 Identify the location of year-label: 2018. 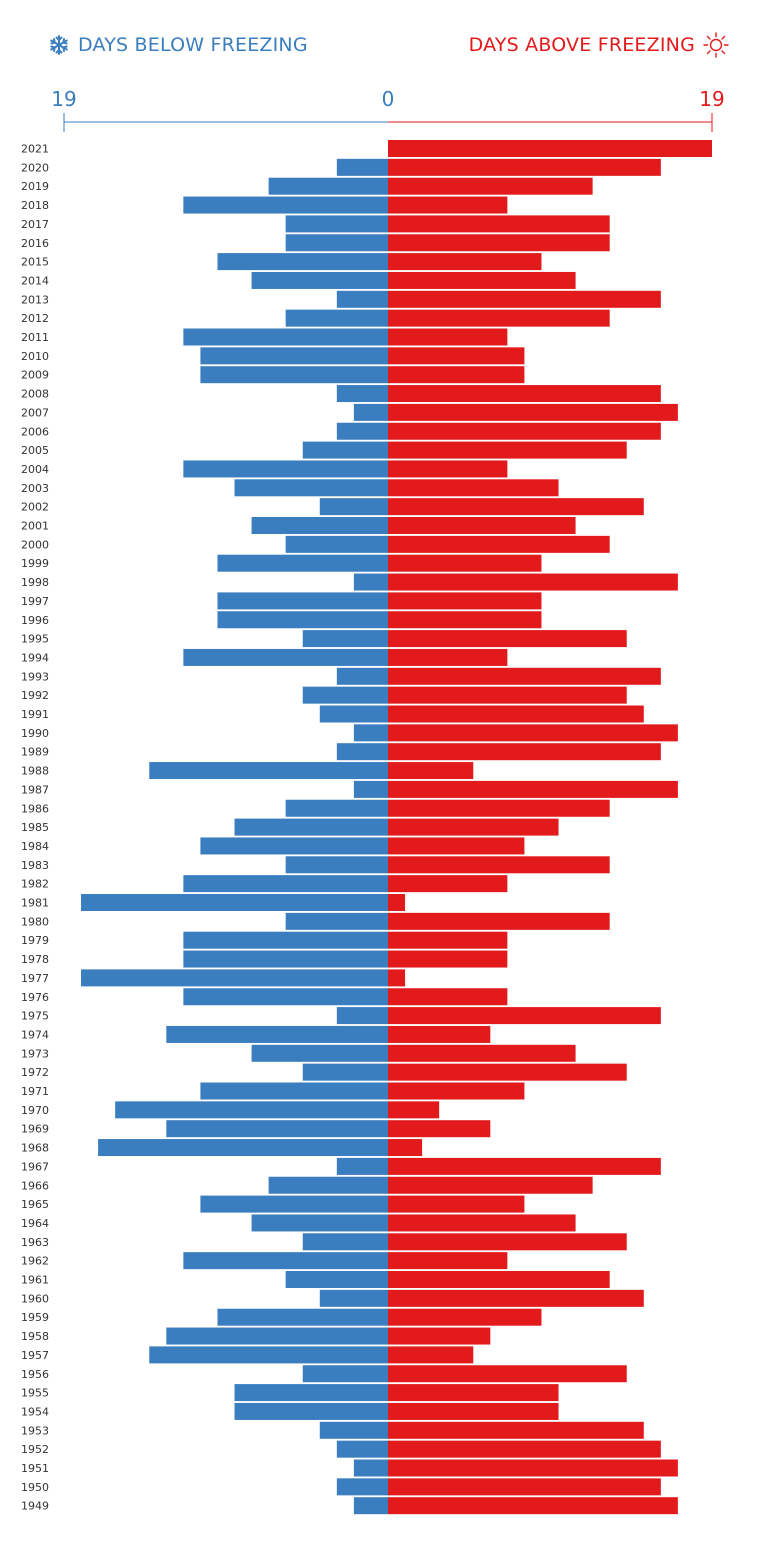
(35, 205).